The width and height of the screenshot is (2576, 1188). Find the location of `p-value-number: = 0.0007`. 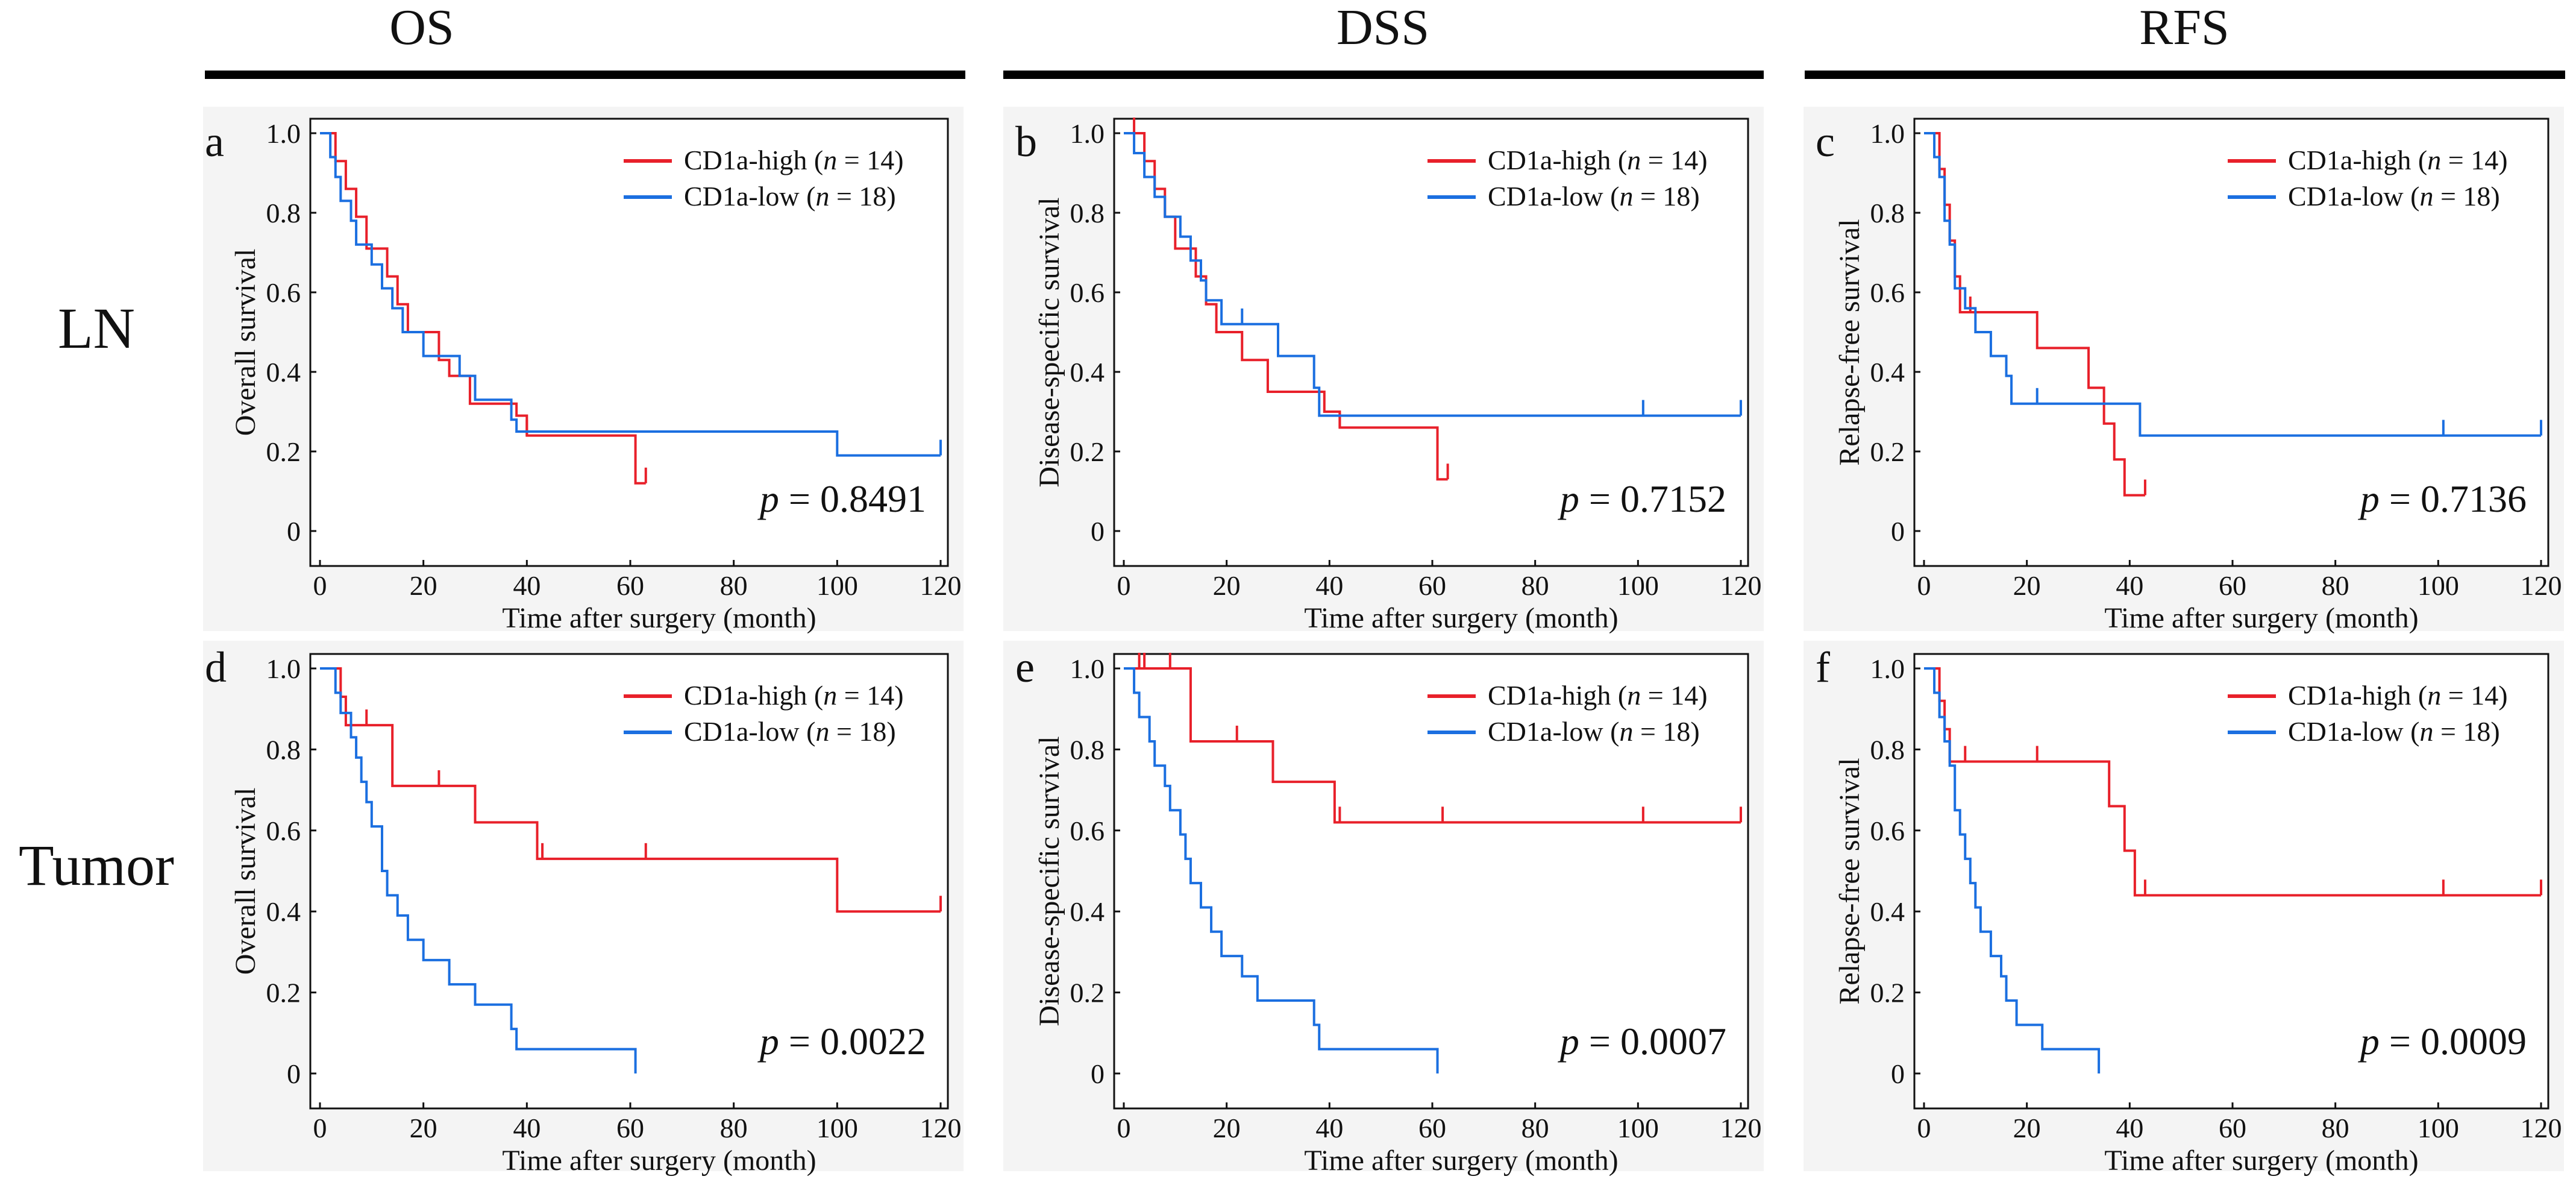

p-value-number: = 0.0007 is located at coordinates (1652, 1041).